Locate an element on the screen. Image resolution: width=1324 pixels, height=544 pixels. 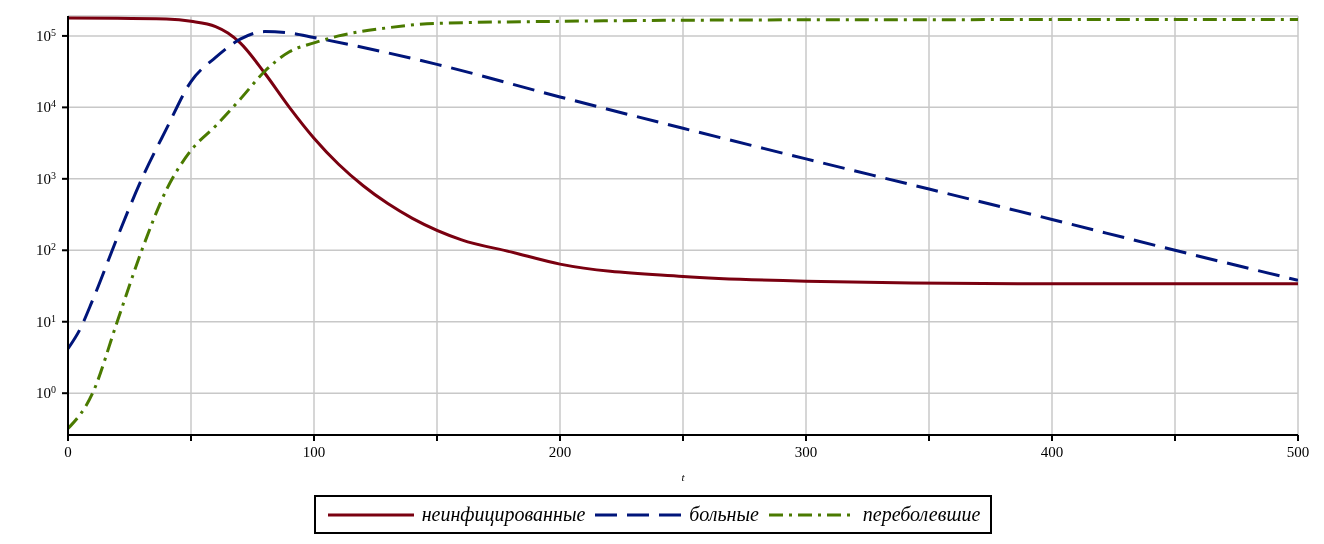
x-axis-title: t is located at coordinates (683, 477).